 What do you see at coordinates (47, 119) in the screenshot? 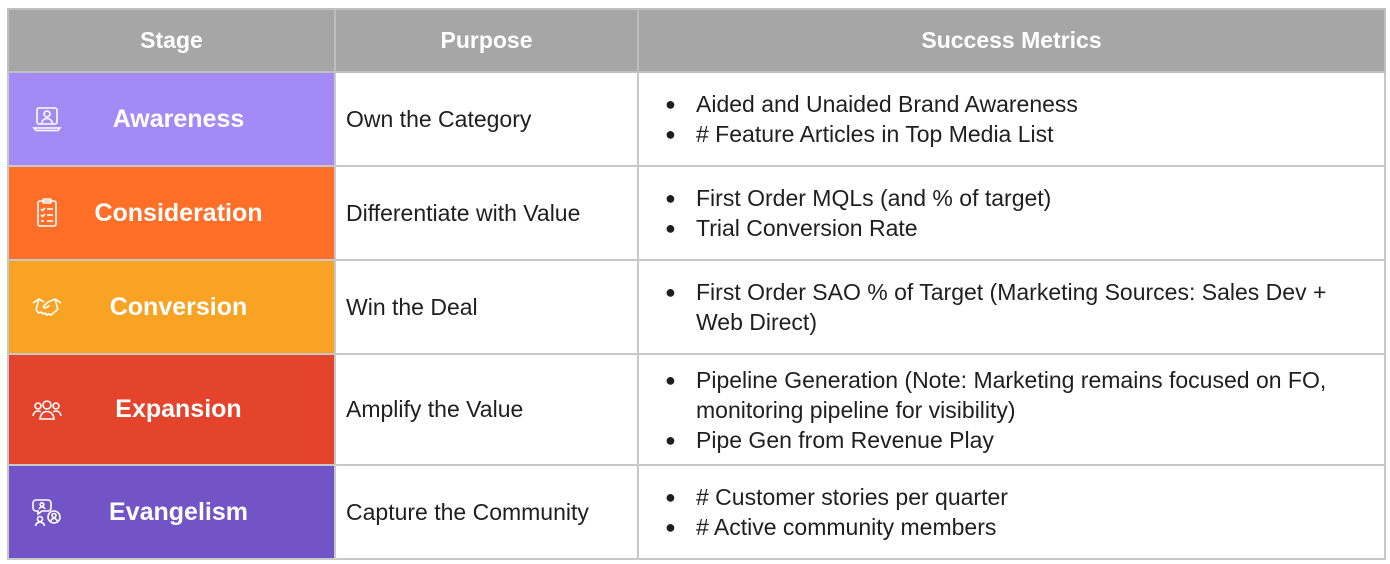
I see `laptop-user-icon` at bounding box center [47, 119].